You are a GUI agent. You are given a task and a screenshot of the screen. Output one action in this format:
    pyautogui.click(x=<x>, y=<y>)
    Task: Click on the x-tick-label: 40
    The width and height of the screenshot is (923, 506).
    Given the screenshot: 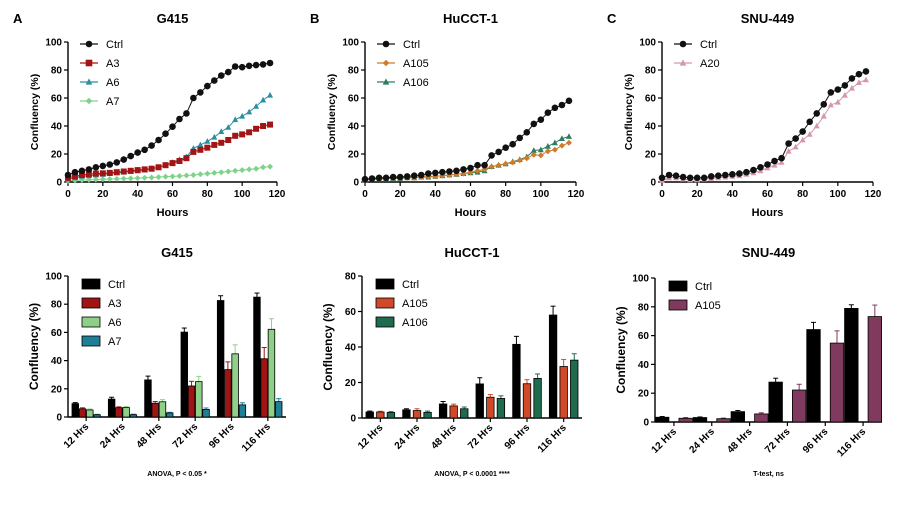 What is the action you would take?
    pyautogui.click(x=436, y=194)
    